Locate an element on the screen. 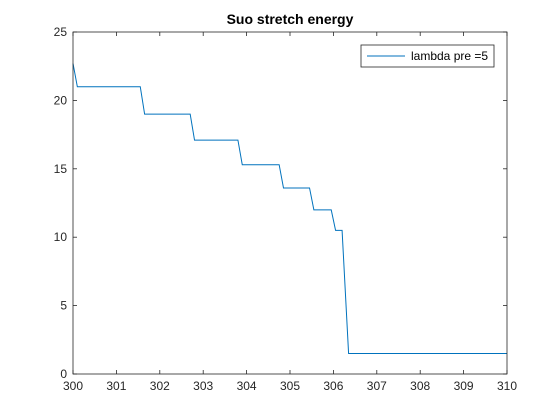 This screenshot has width=560, height=420. y-tick-label: 20 is located at coordinates (61, 100).